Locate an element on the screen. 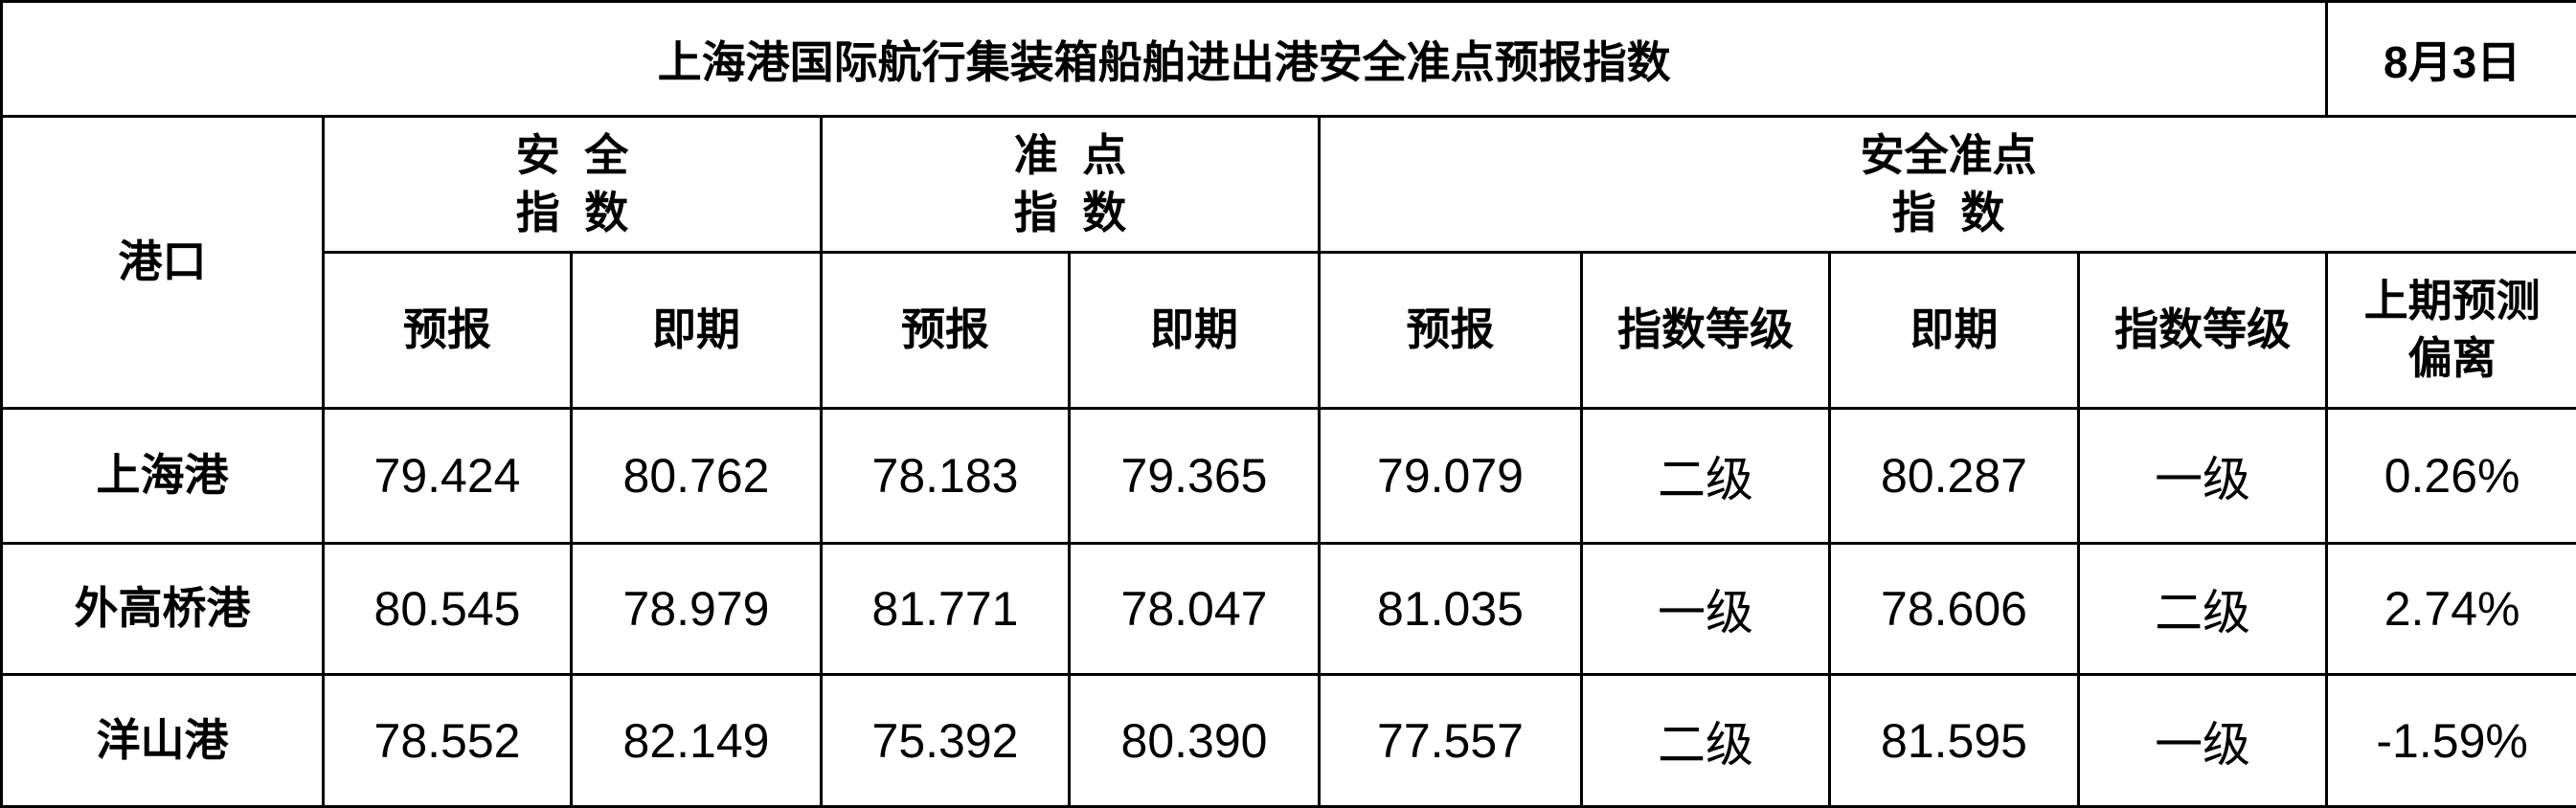  cell: 78.047 is located at coordinates (1195, 609).